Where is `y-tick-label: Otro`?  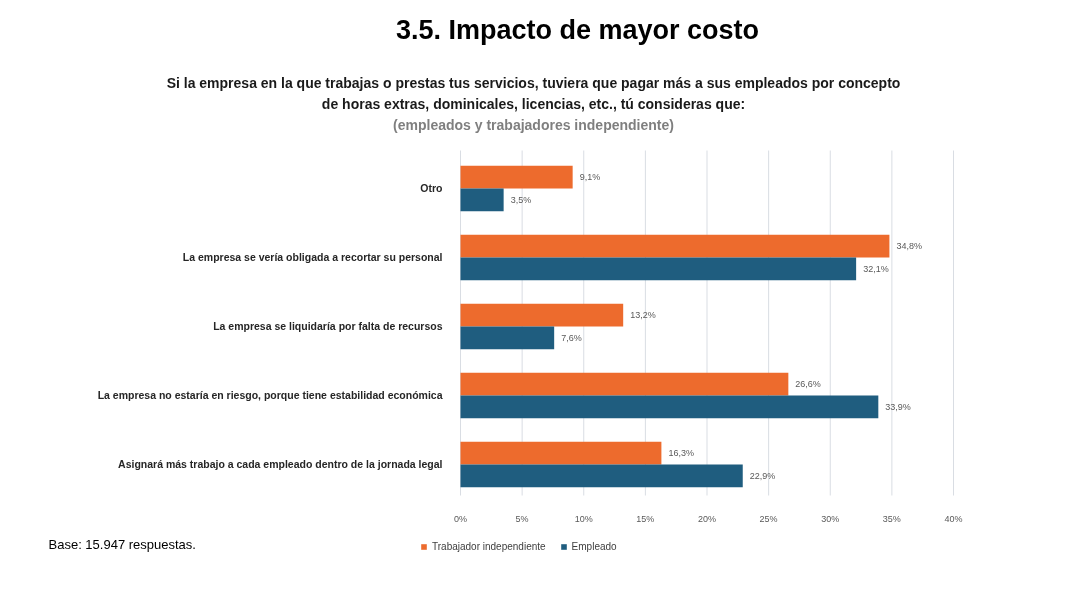
y-tick-label: Otro is located at coordinates (431, 188).